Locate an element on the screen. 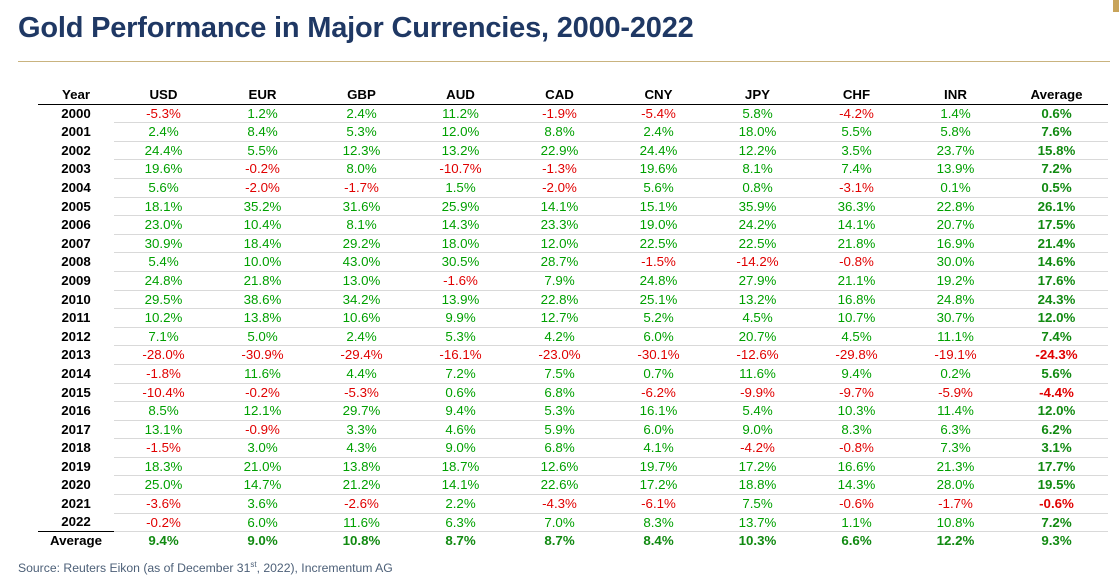  cell-cad-2020: 22.6% is located at coordinates (559, 485).